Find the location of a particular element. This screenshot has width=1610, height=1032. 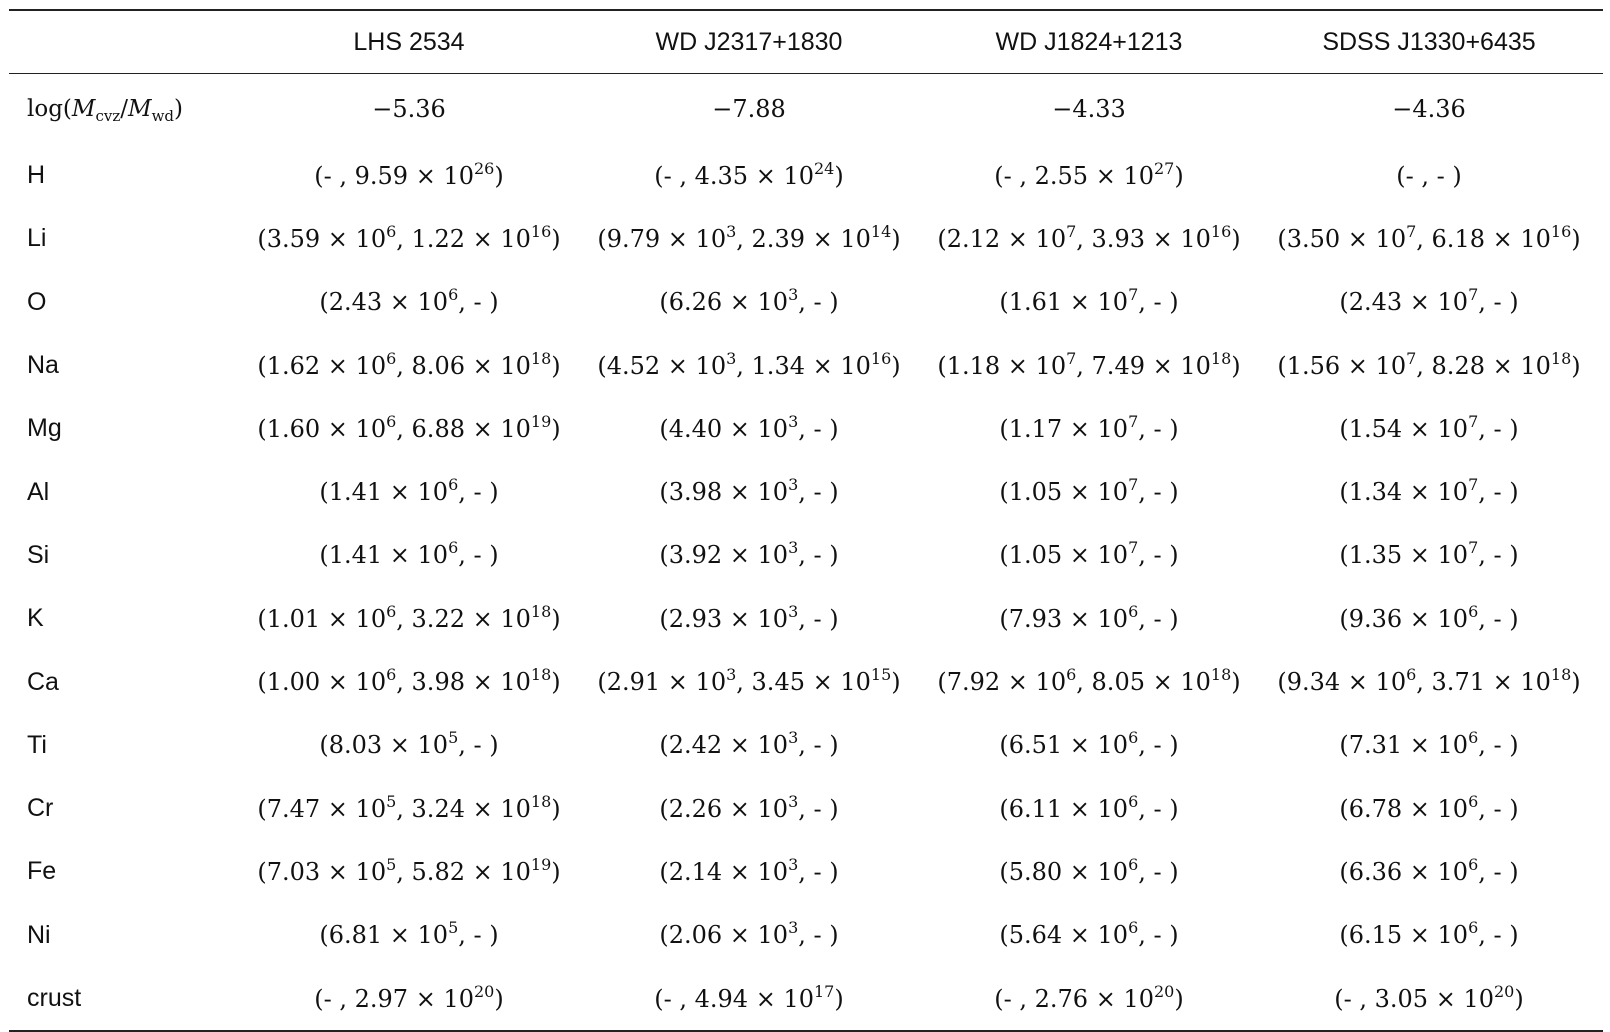

table-cell: (5.80 × 106, - ) is located at coordinates (1089, 871).